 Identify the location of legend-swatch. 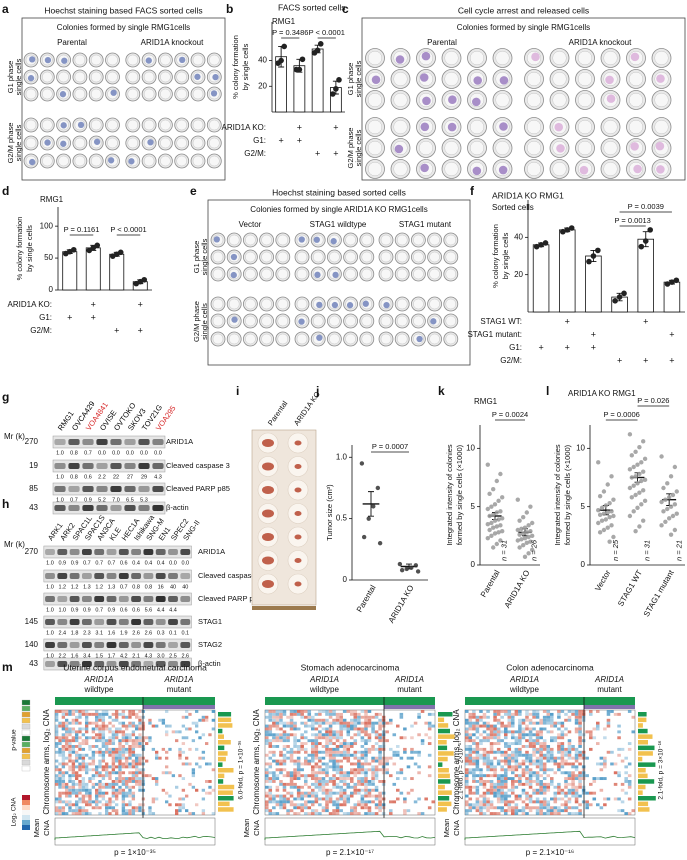
(26, 822).